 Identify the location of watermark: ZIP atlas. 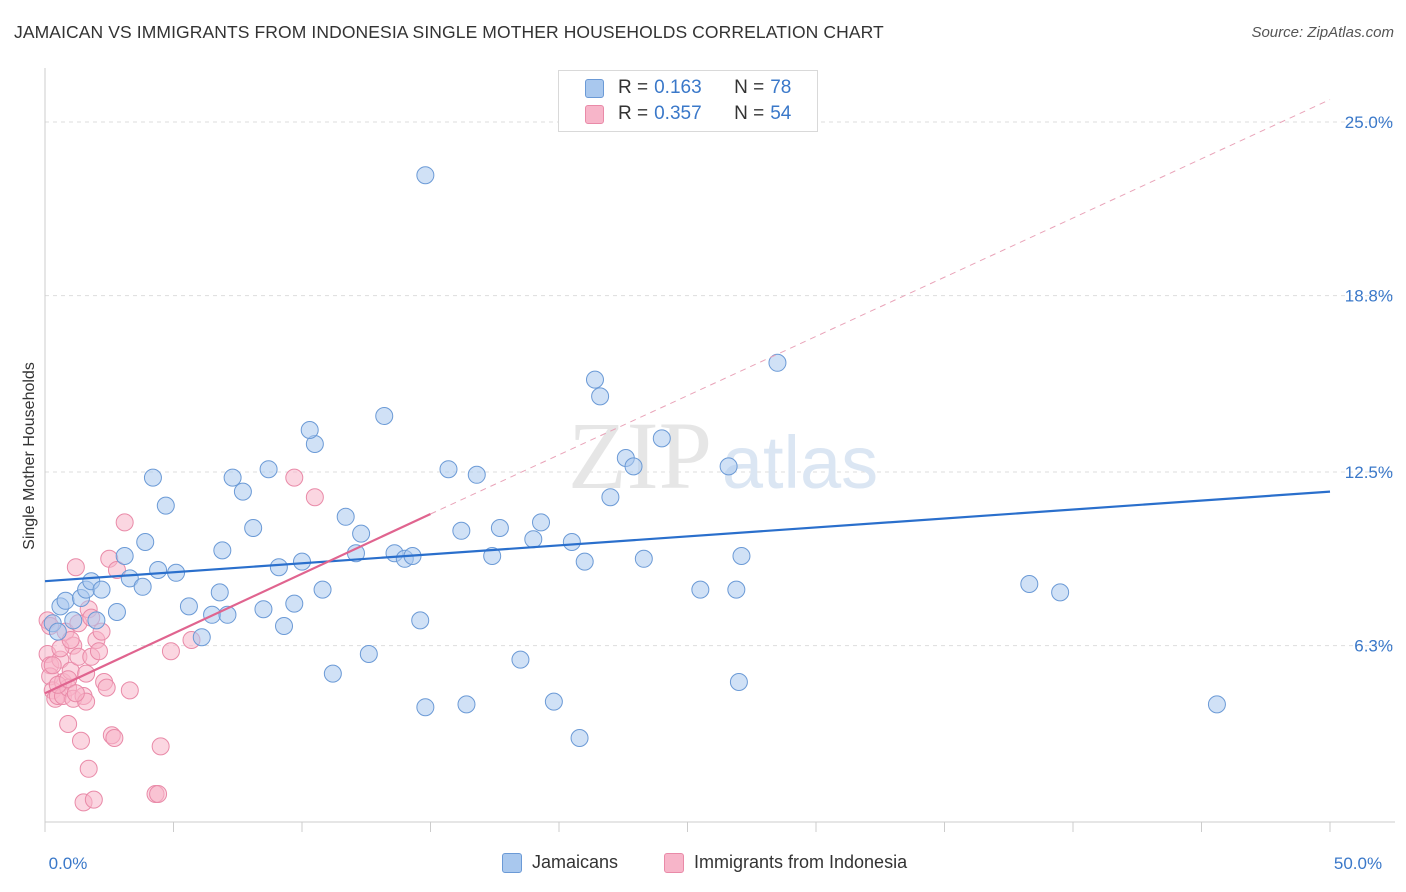
(723, 455).